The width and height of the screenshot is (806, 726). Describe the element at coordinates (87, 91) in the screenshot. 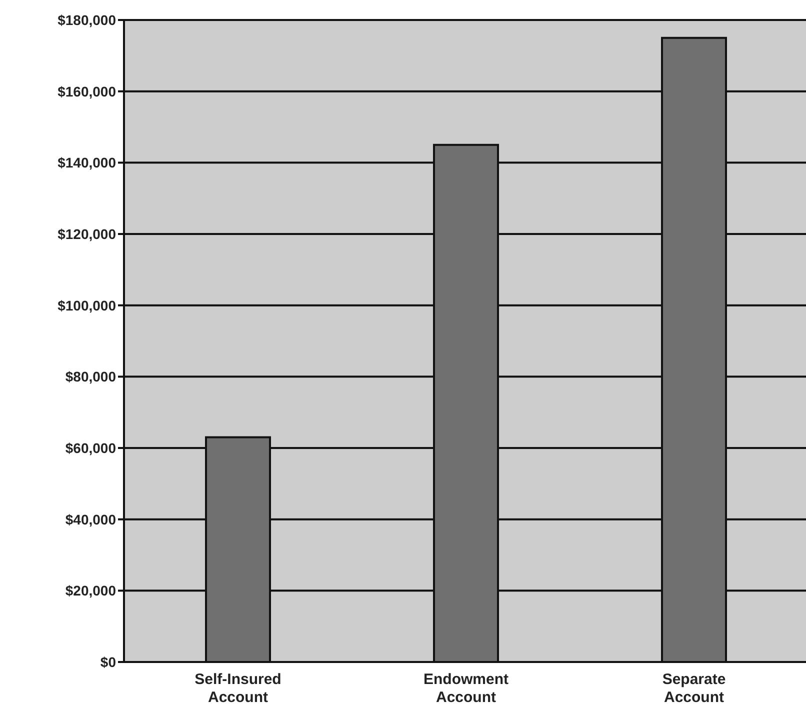

I see `y-tick-label: $160,000` at that location.